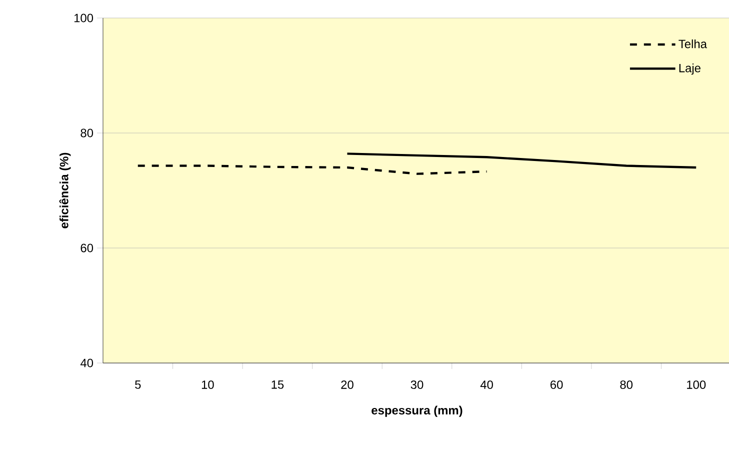 Image resolution: width=729 pixels, height=452 pixels. I want to click on x-tick-label: 10, so click(208, 384).